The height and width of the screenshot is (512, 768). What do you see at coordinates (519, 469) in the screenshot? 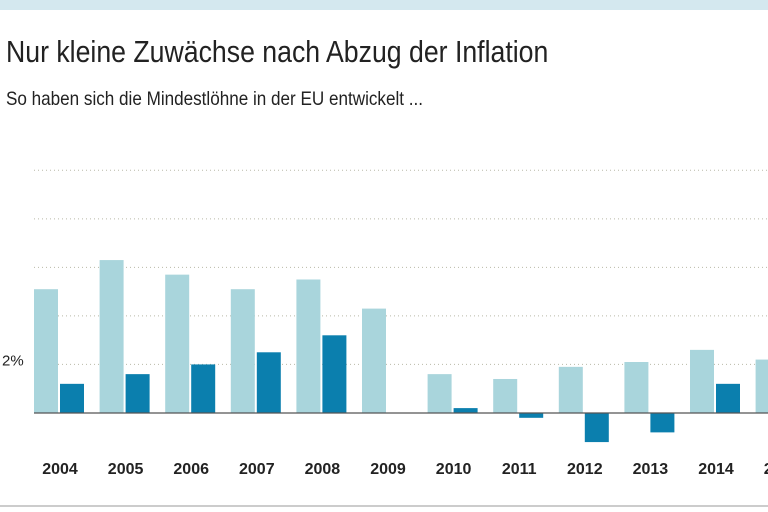
I see `x-tick-label: 2011` at bounding box center [519, 469].